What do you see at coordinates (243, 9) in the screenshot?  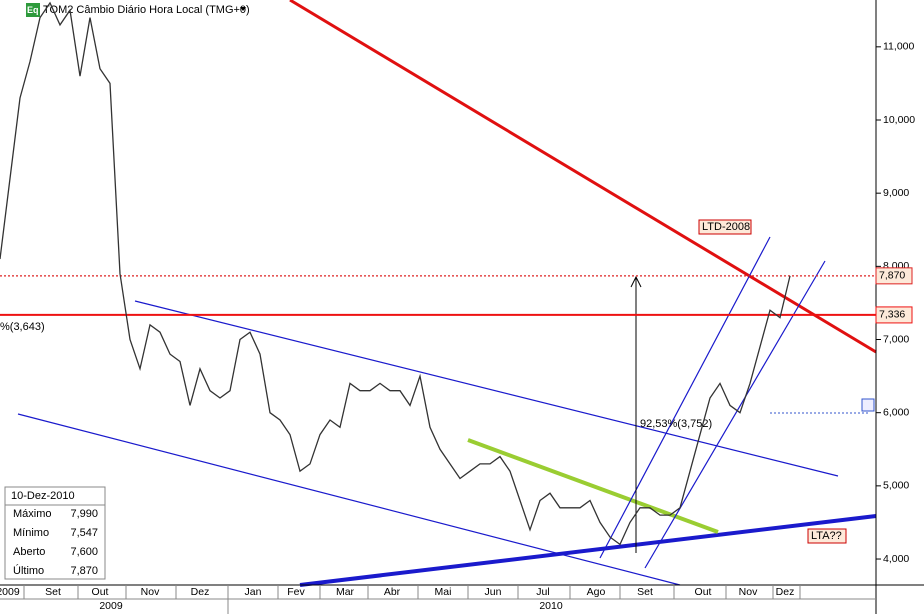 I see `dropdown` at bounding box center [243, 9].